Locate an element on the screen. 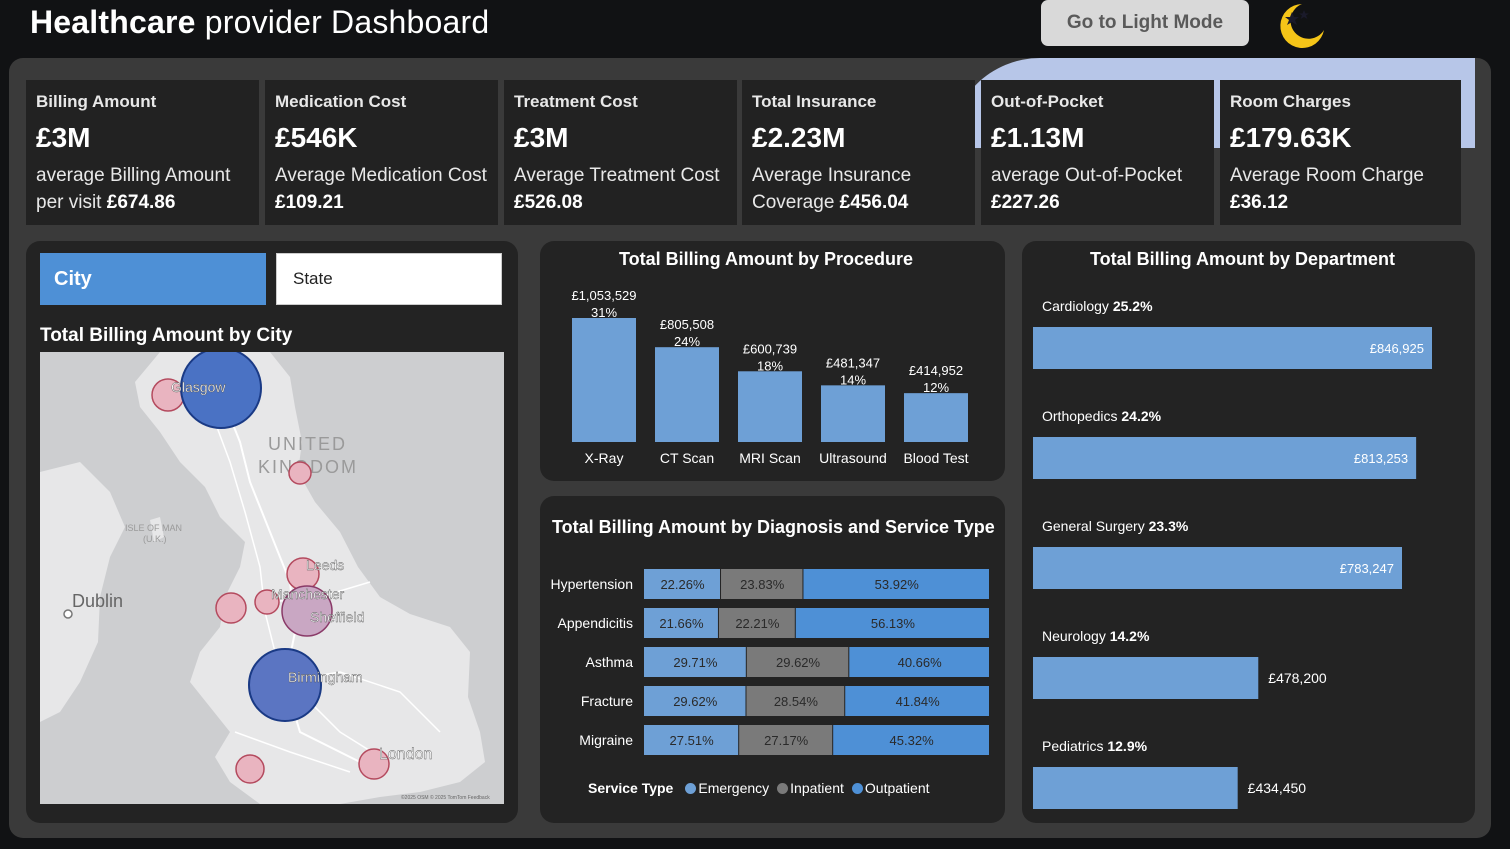  diagnosis-category-label: Fracture is located at coordinates (607, 701).